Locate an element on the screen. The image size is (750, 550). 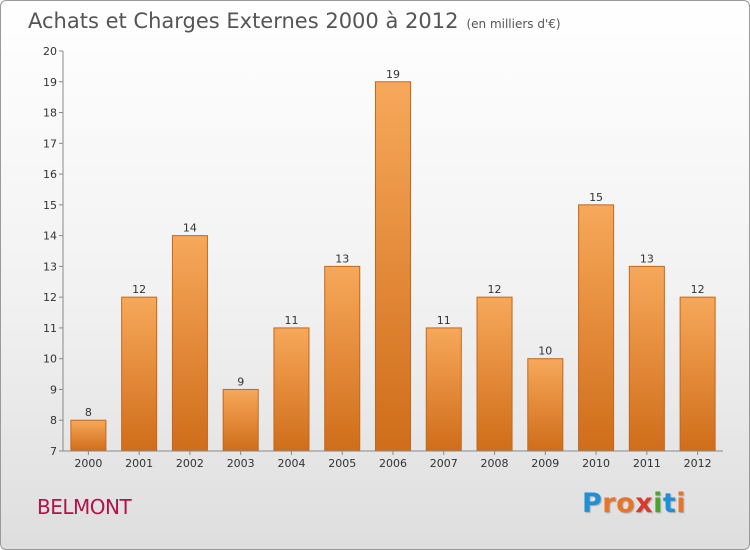
x-tick-label: 2000 is located at coordinates (88, 463).